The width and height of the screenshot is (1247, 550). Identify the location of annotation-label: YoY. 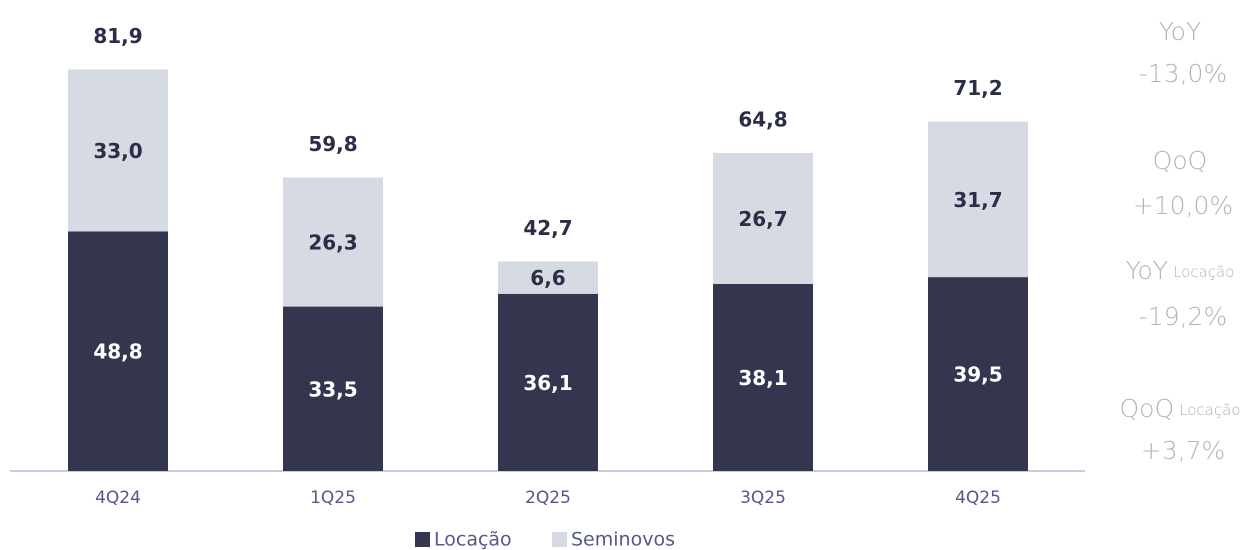
(1180, 31).